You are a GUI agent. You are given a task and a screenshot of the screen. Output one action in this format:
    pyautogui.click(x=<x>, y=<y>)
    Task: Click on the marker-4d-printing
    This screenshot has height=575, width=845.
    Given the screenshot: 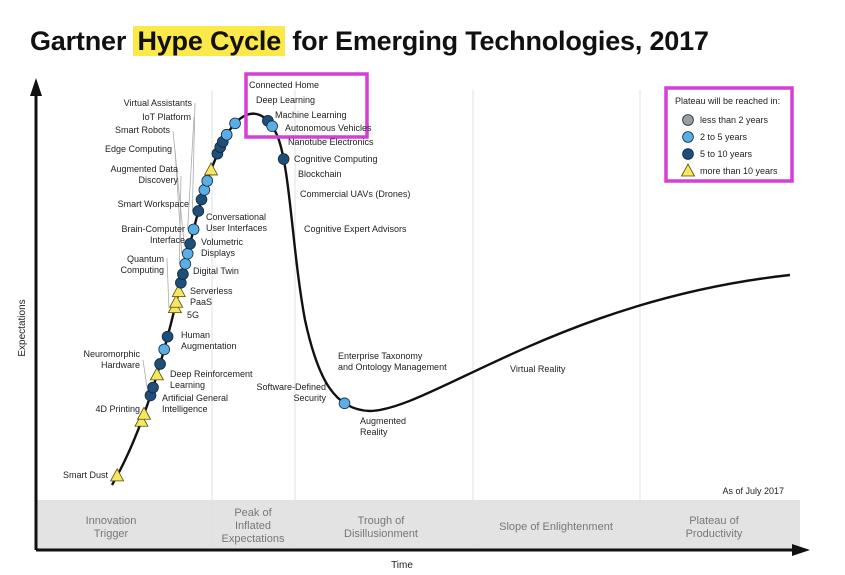 What is the action you would take?
    pyautogui.click(x=141, y=420)
    